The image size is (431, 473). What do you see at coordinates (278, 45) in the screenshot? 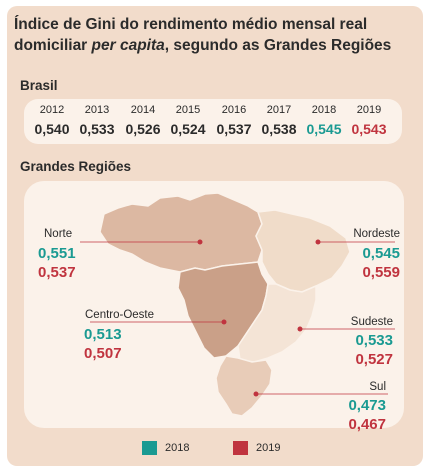
I see `title-line-2-suffix: , segundo as Grandes Regiões` at bounding box center [278, 45].